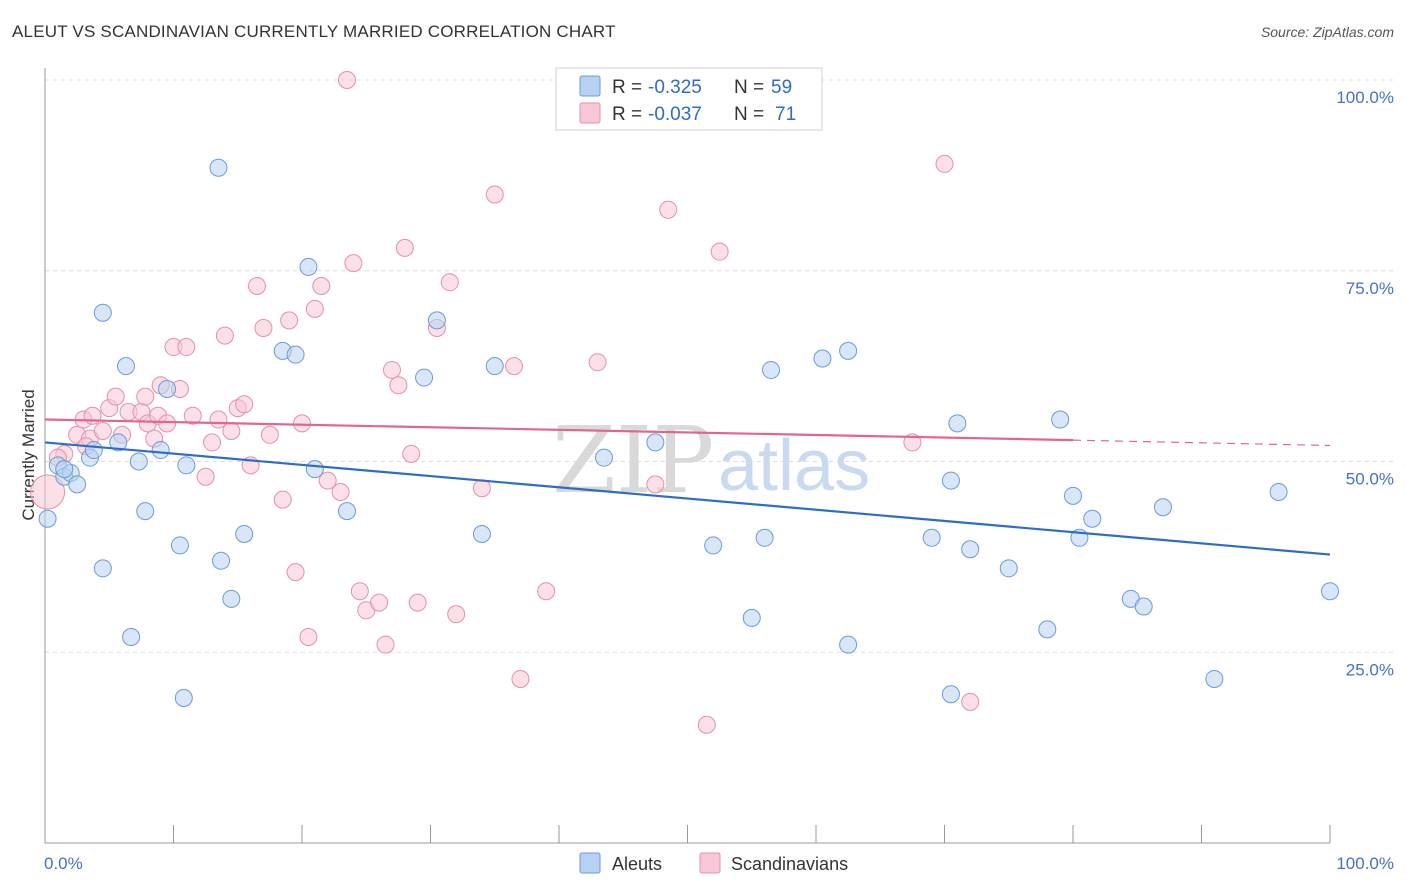 The height and width of the screenshot is (892, 1406). I want to click on legend-aleuts-n-label: N =, so click(749, 87).